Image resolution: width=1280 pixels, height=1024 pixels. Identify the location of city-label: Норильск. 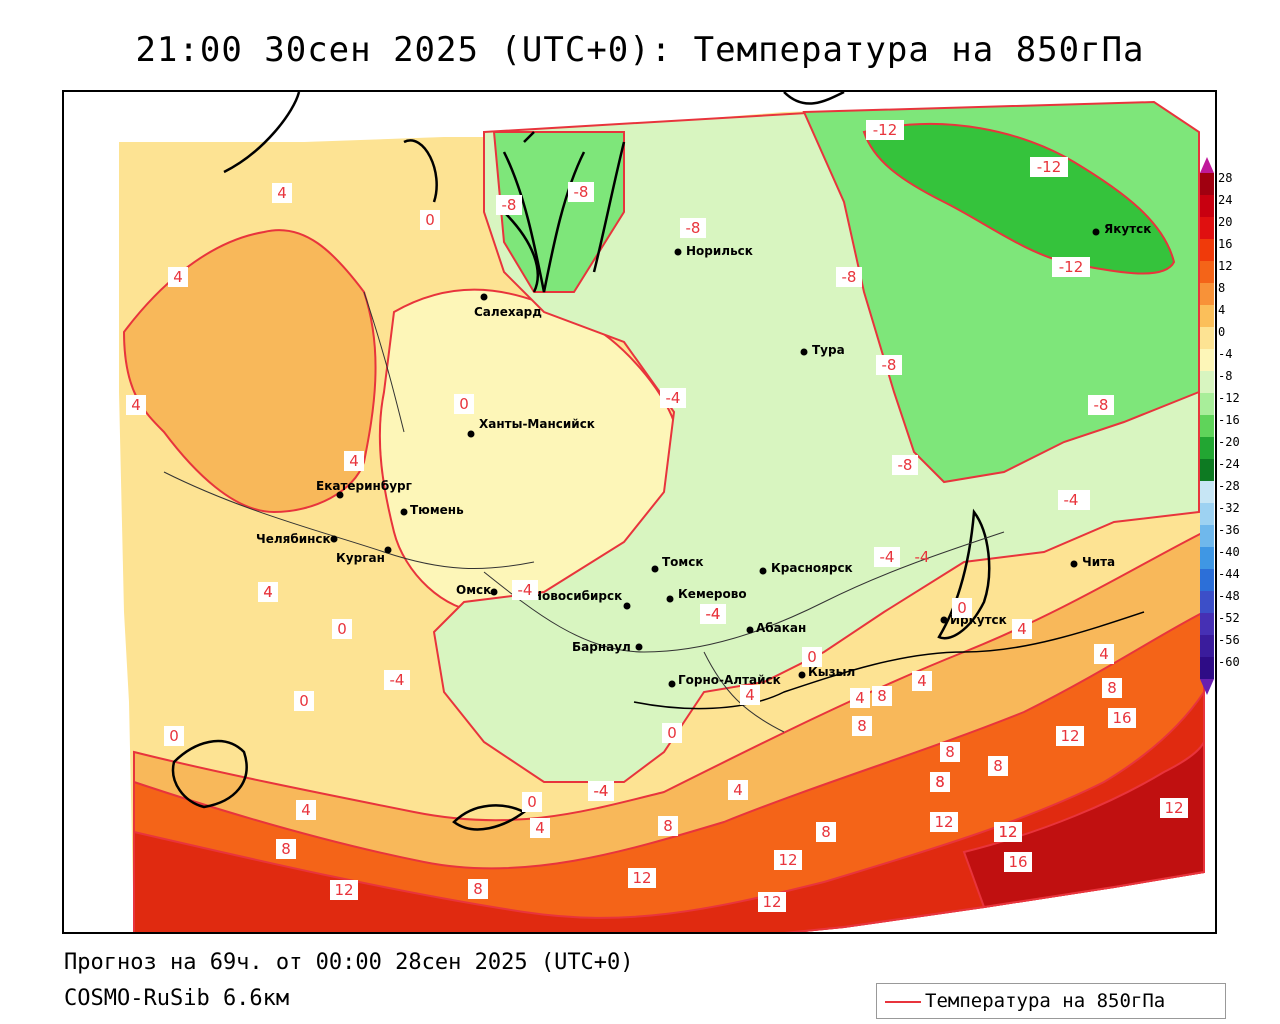
(719, 251).